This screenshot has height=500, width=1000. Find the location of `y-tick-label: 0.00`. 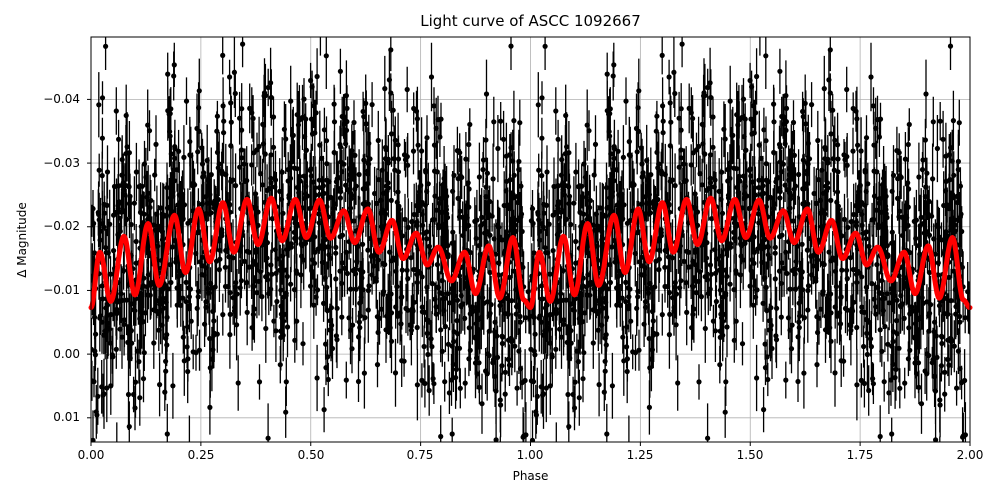

y-tick-label: 0.00 is located at coordinates (66, 354).